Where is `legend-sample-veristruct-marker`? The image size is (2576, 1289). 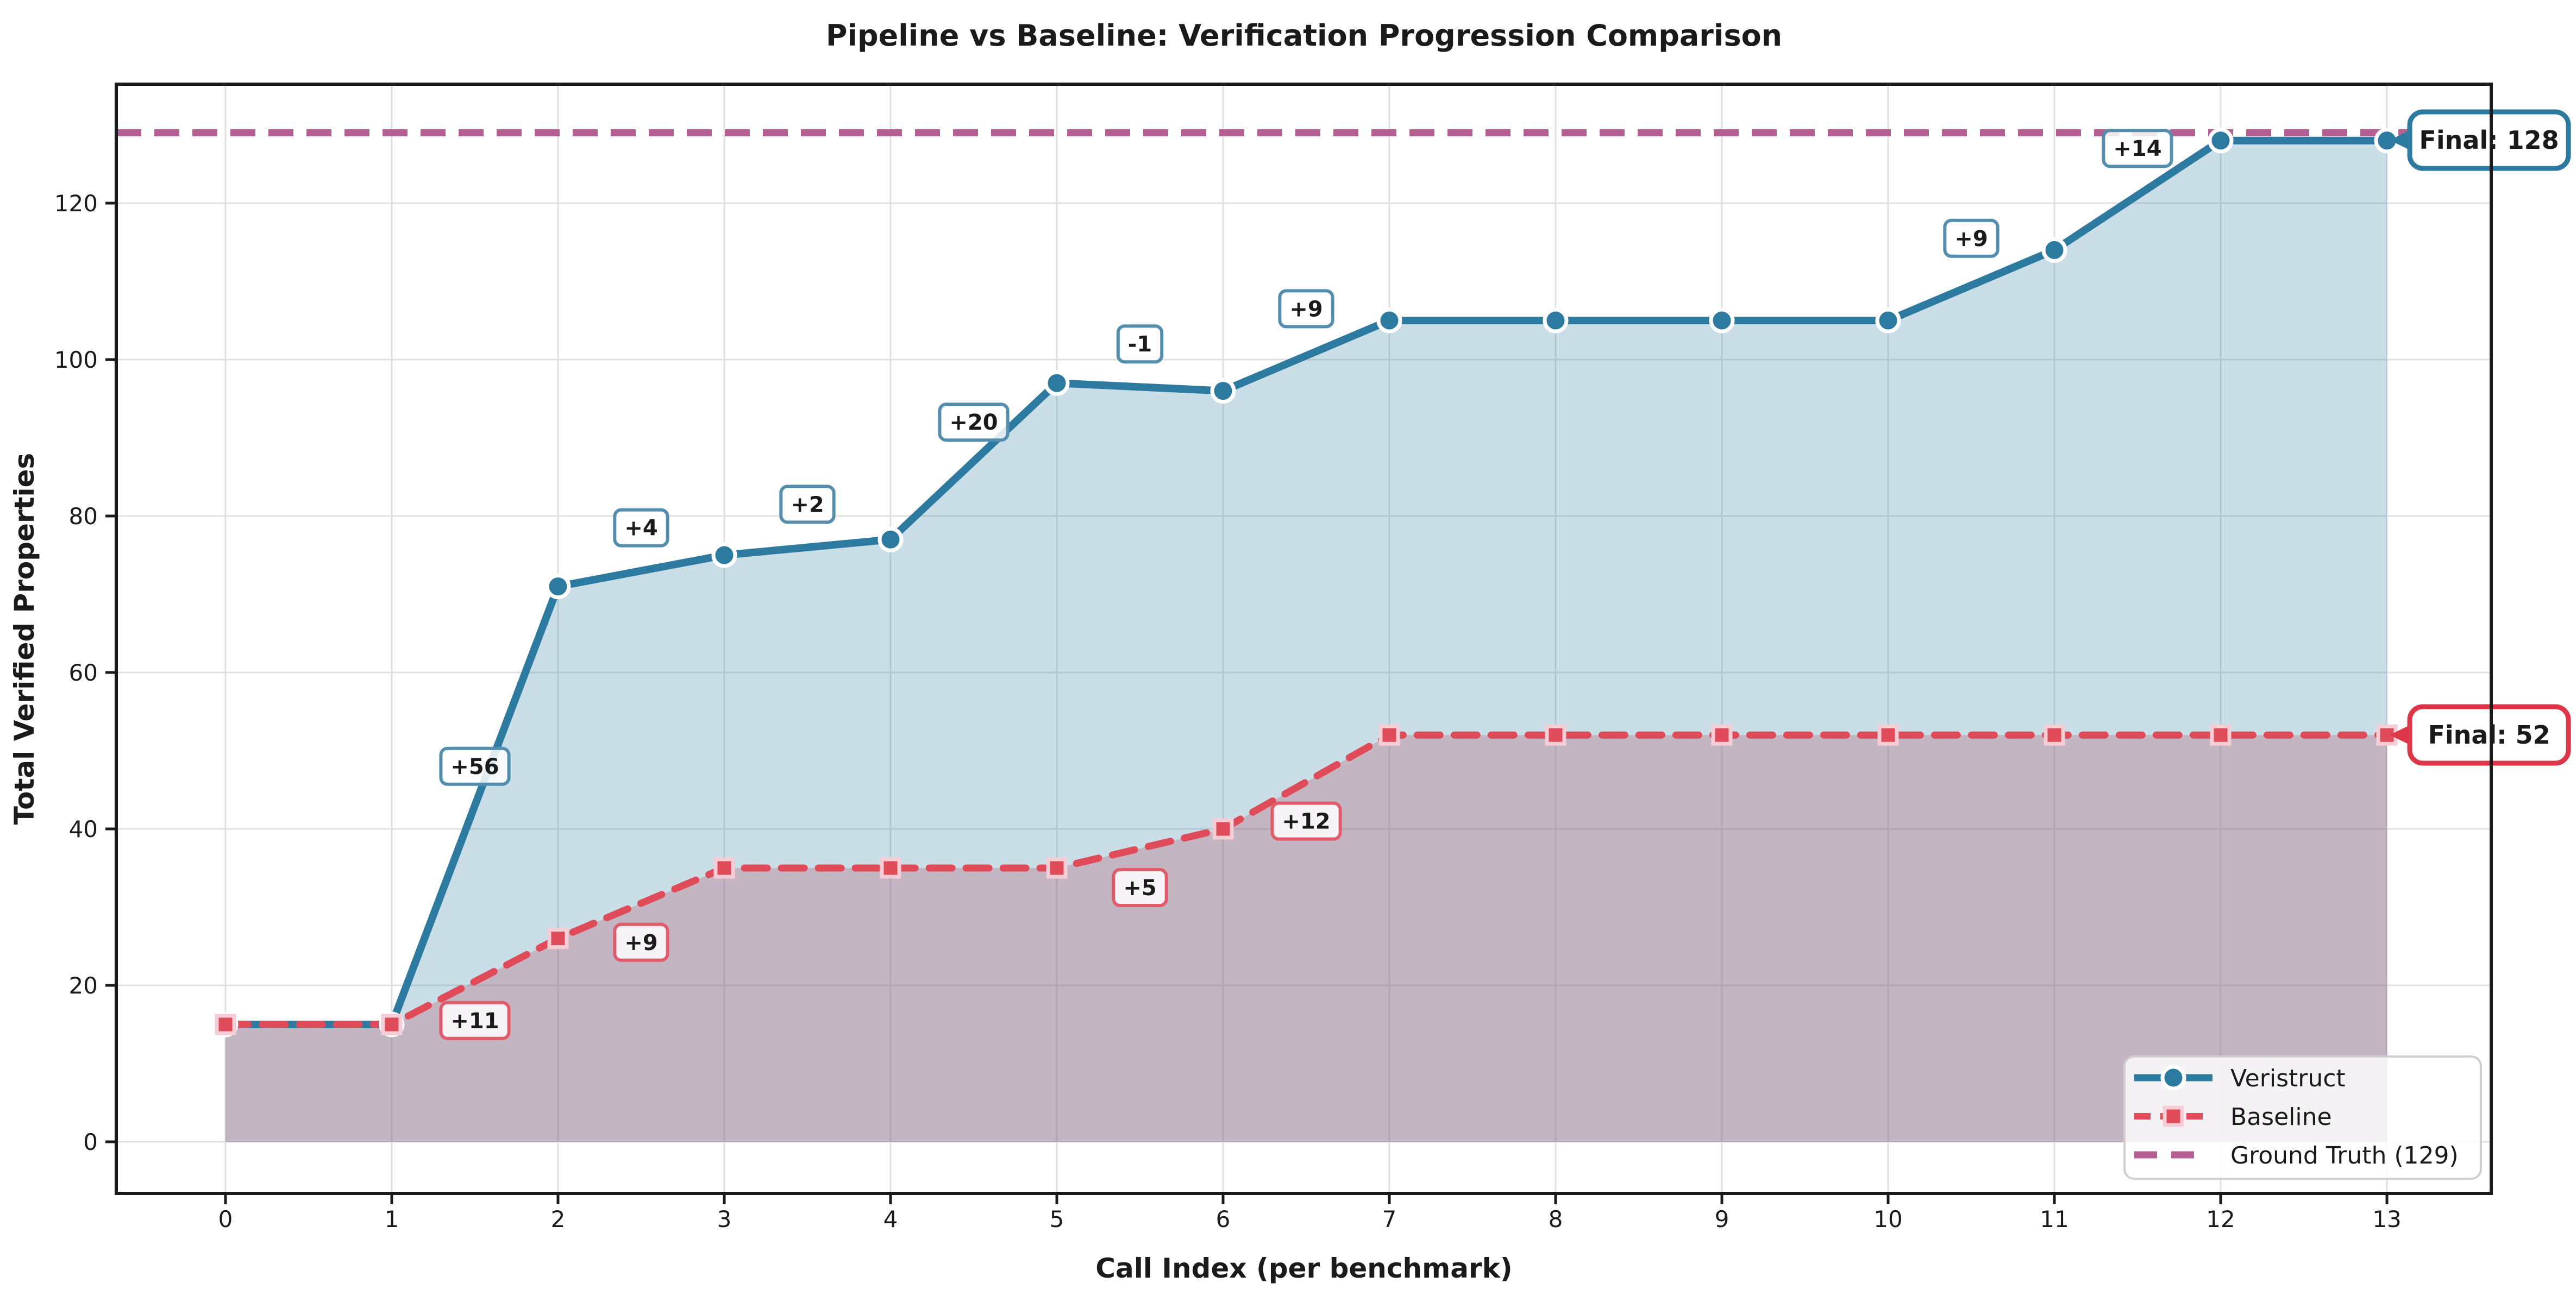
legend-sample-veristruct-marker is located at coordinates (2173, 1078).